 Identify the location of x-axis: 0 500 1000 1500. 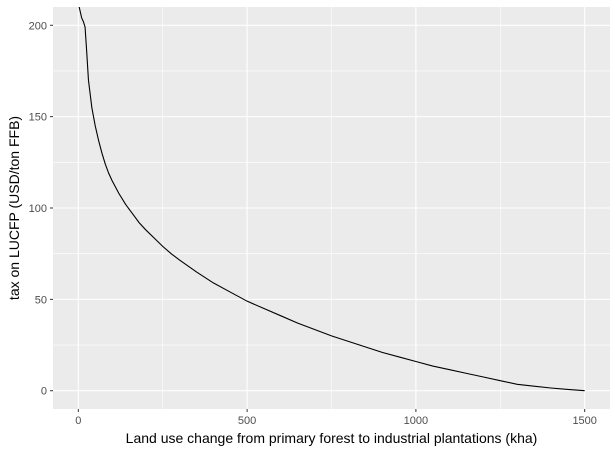
(336, 418).